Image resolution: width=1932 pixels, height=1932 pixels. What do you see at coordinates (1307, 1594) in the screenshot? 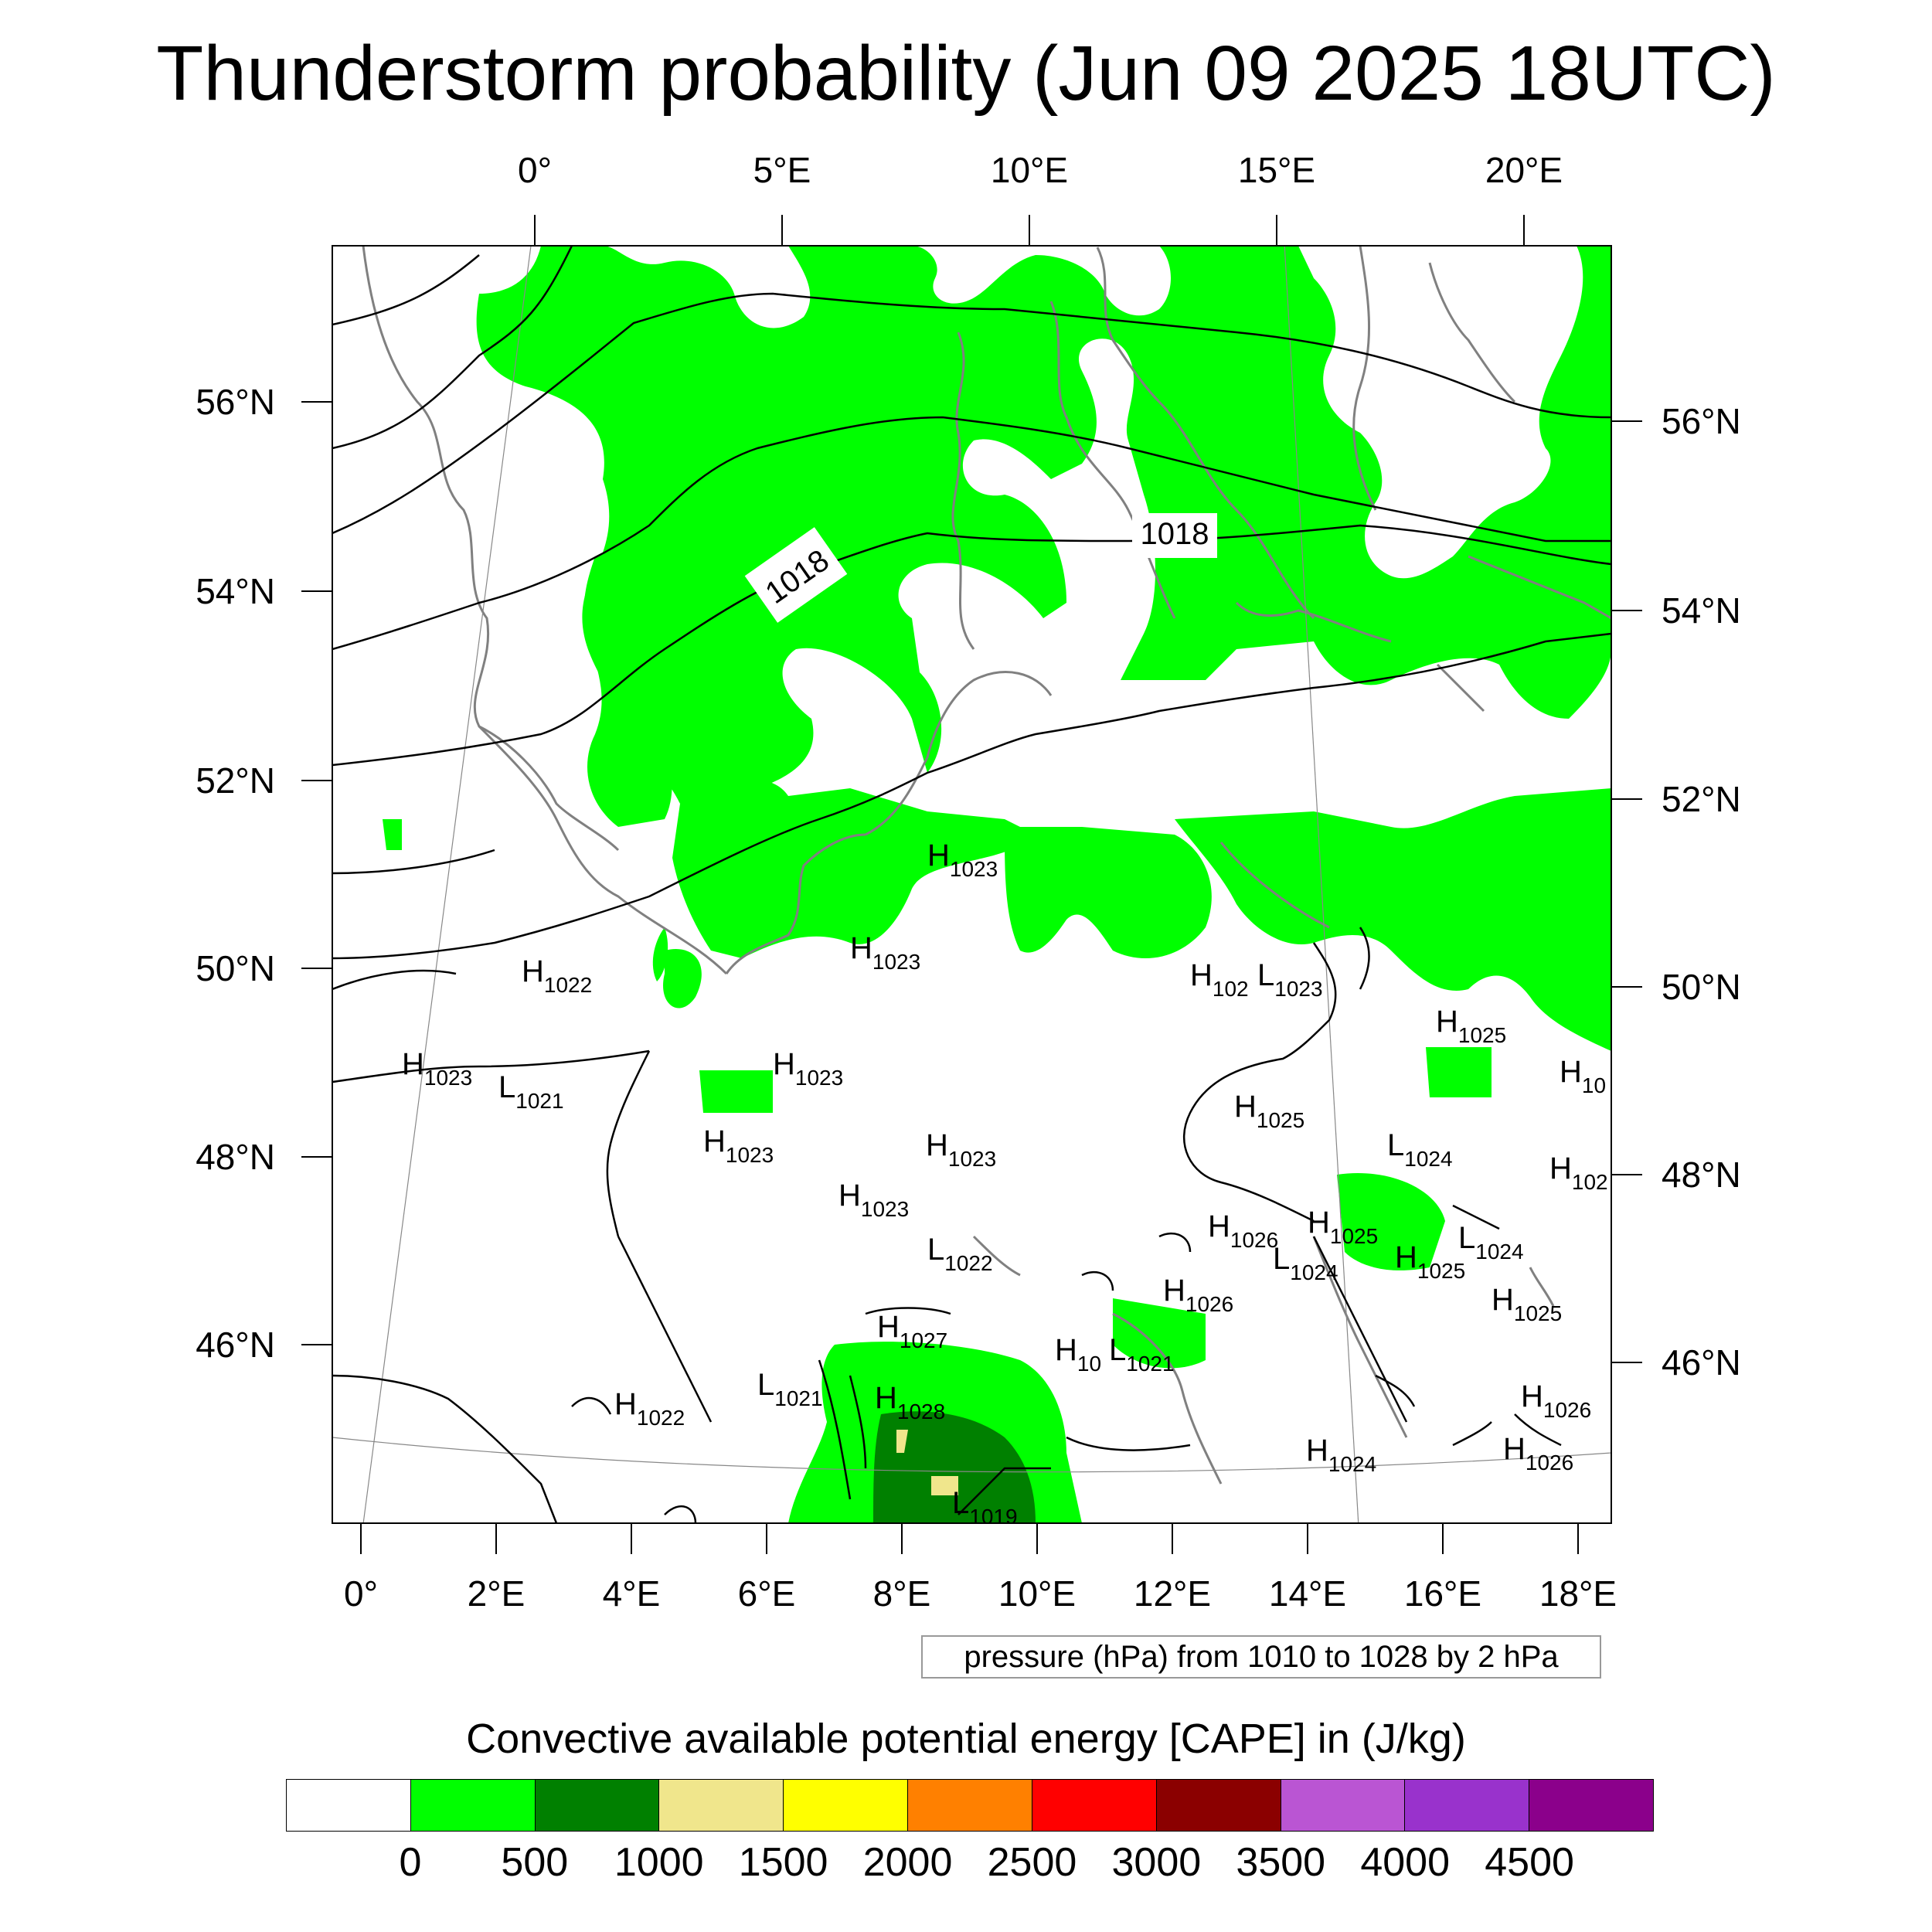
I see `lon-tick-label: 14°E` at bounding box center [1307, 1594].